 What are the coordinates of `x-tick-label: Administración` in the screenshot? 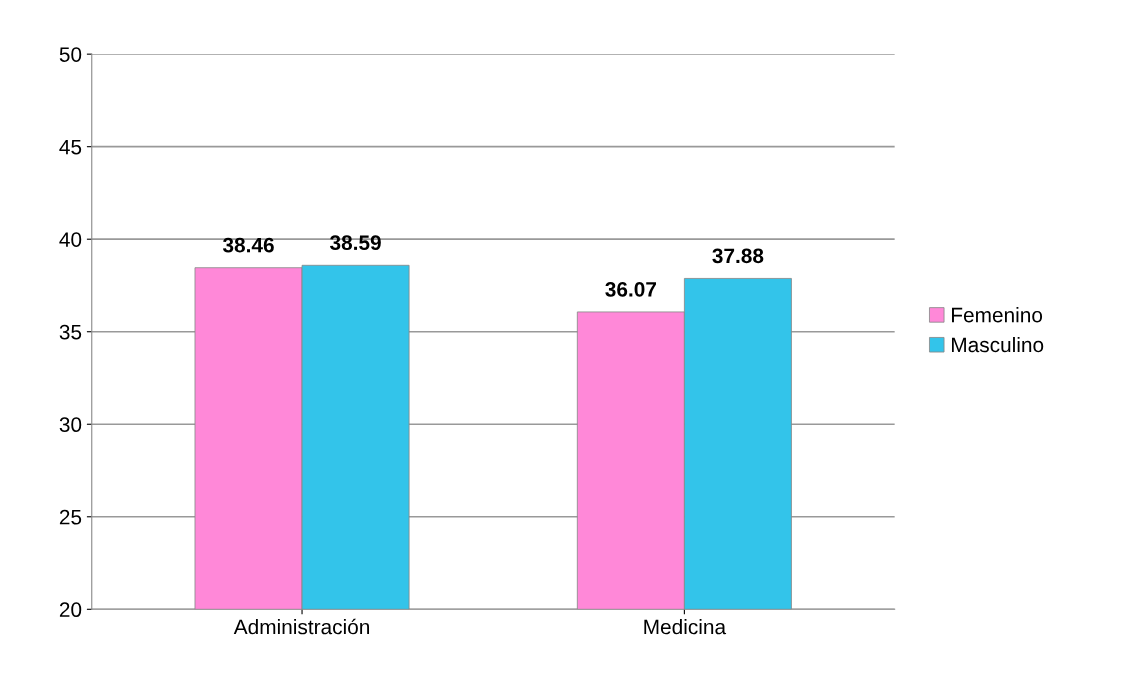 It's located at (301, 626).